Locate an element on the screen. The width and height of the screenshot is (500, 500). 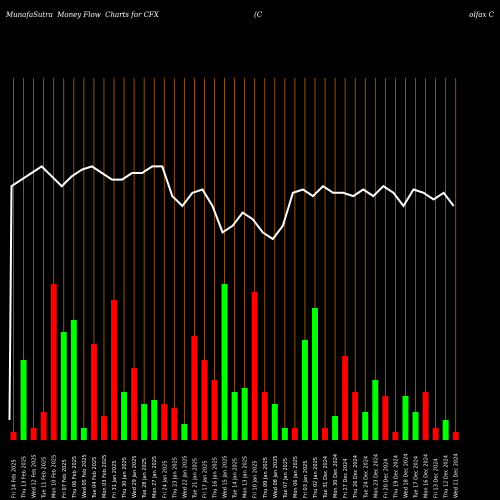
x-tick-label: Mon 30 Dec 2024 is located at coordinates (336, 476).